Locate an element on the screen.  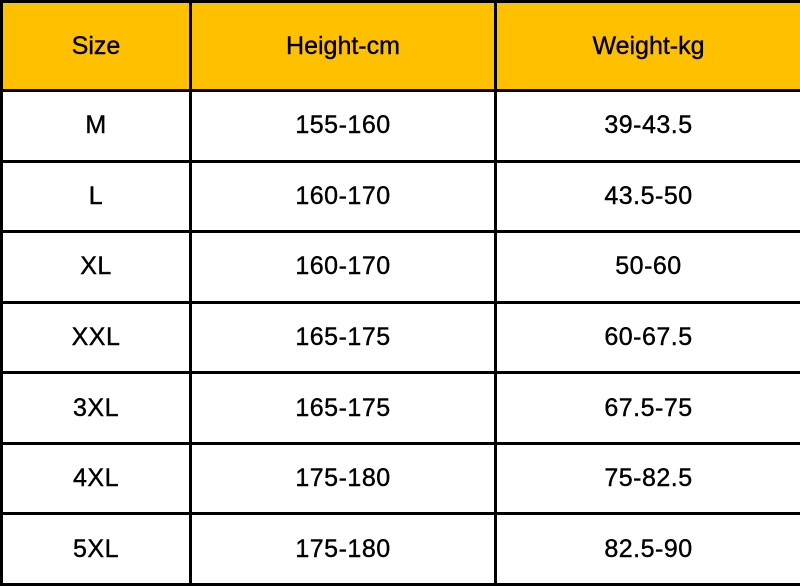
weight-cell: 43.5-50 is located at coordinates (647, 196).